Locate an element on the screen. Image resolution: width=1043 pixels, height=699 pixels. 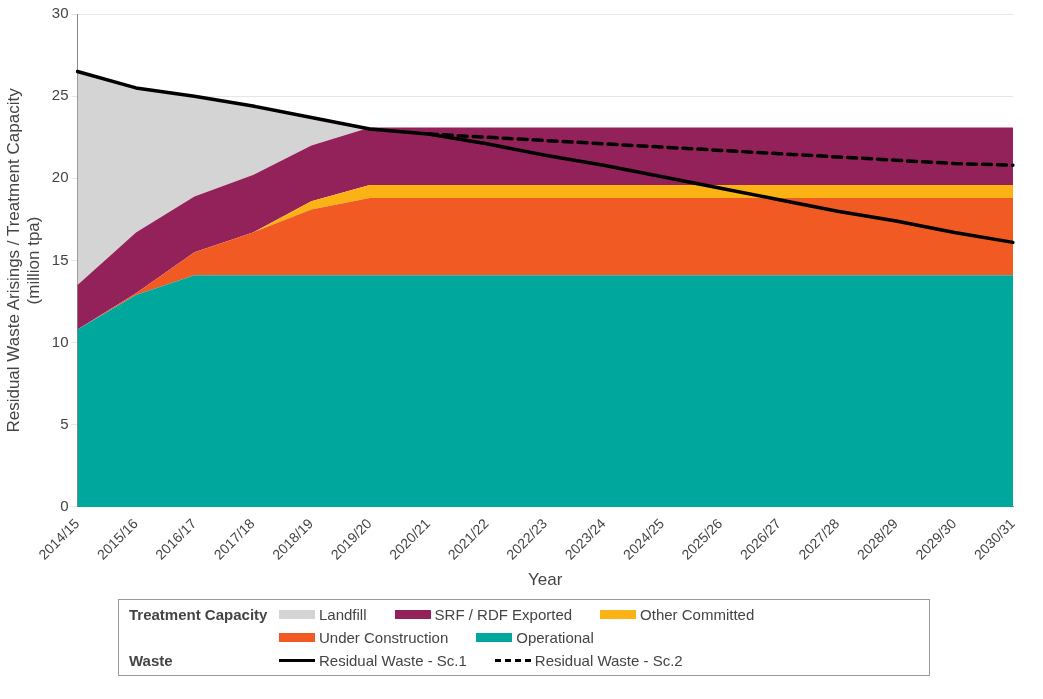
legend-label: Landfill is located at coordinates (343, 614).